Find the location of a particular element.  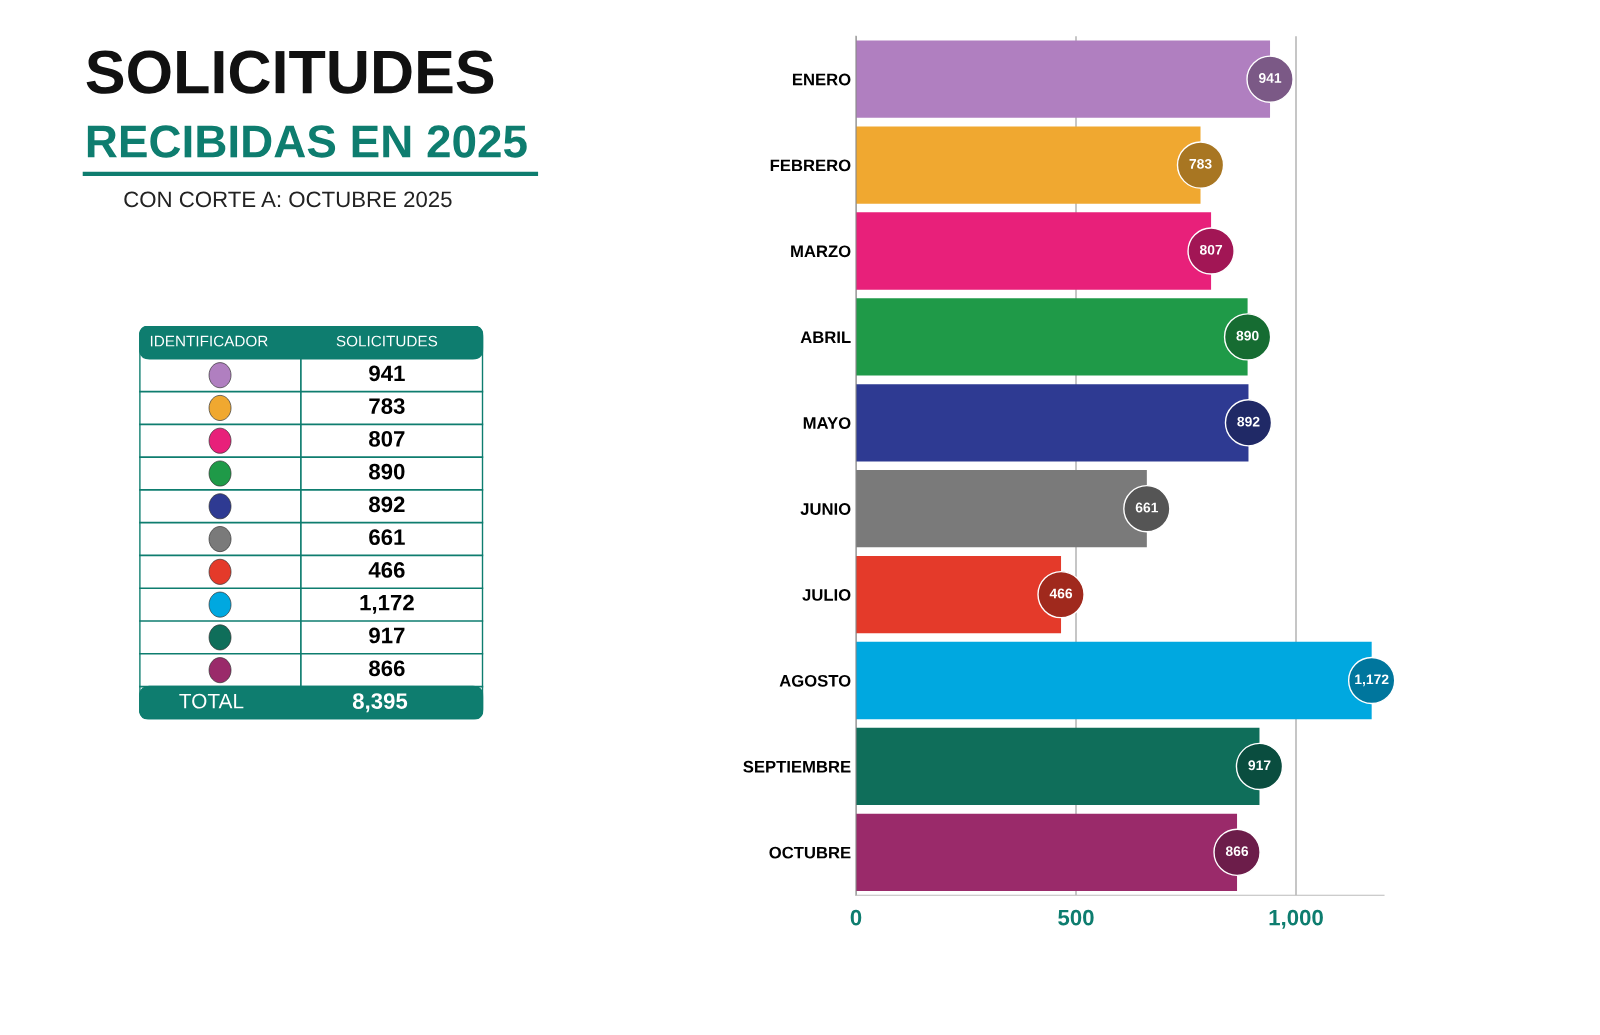

data-label: 466 is located at coordinates (1061, 593).